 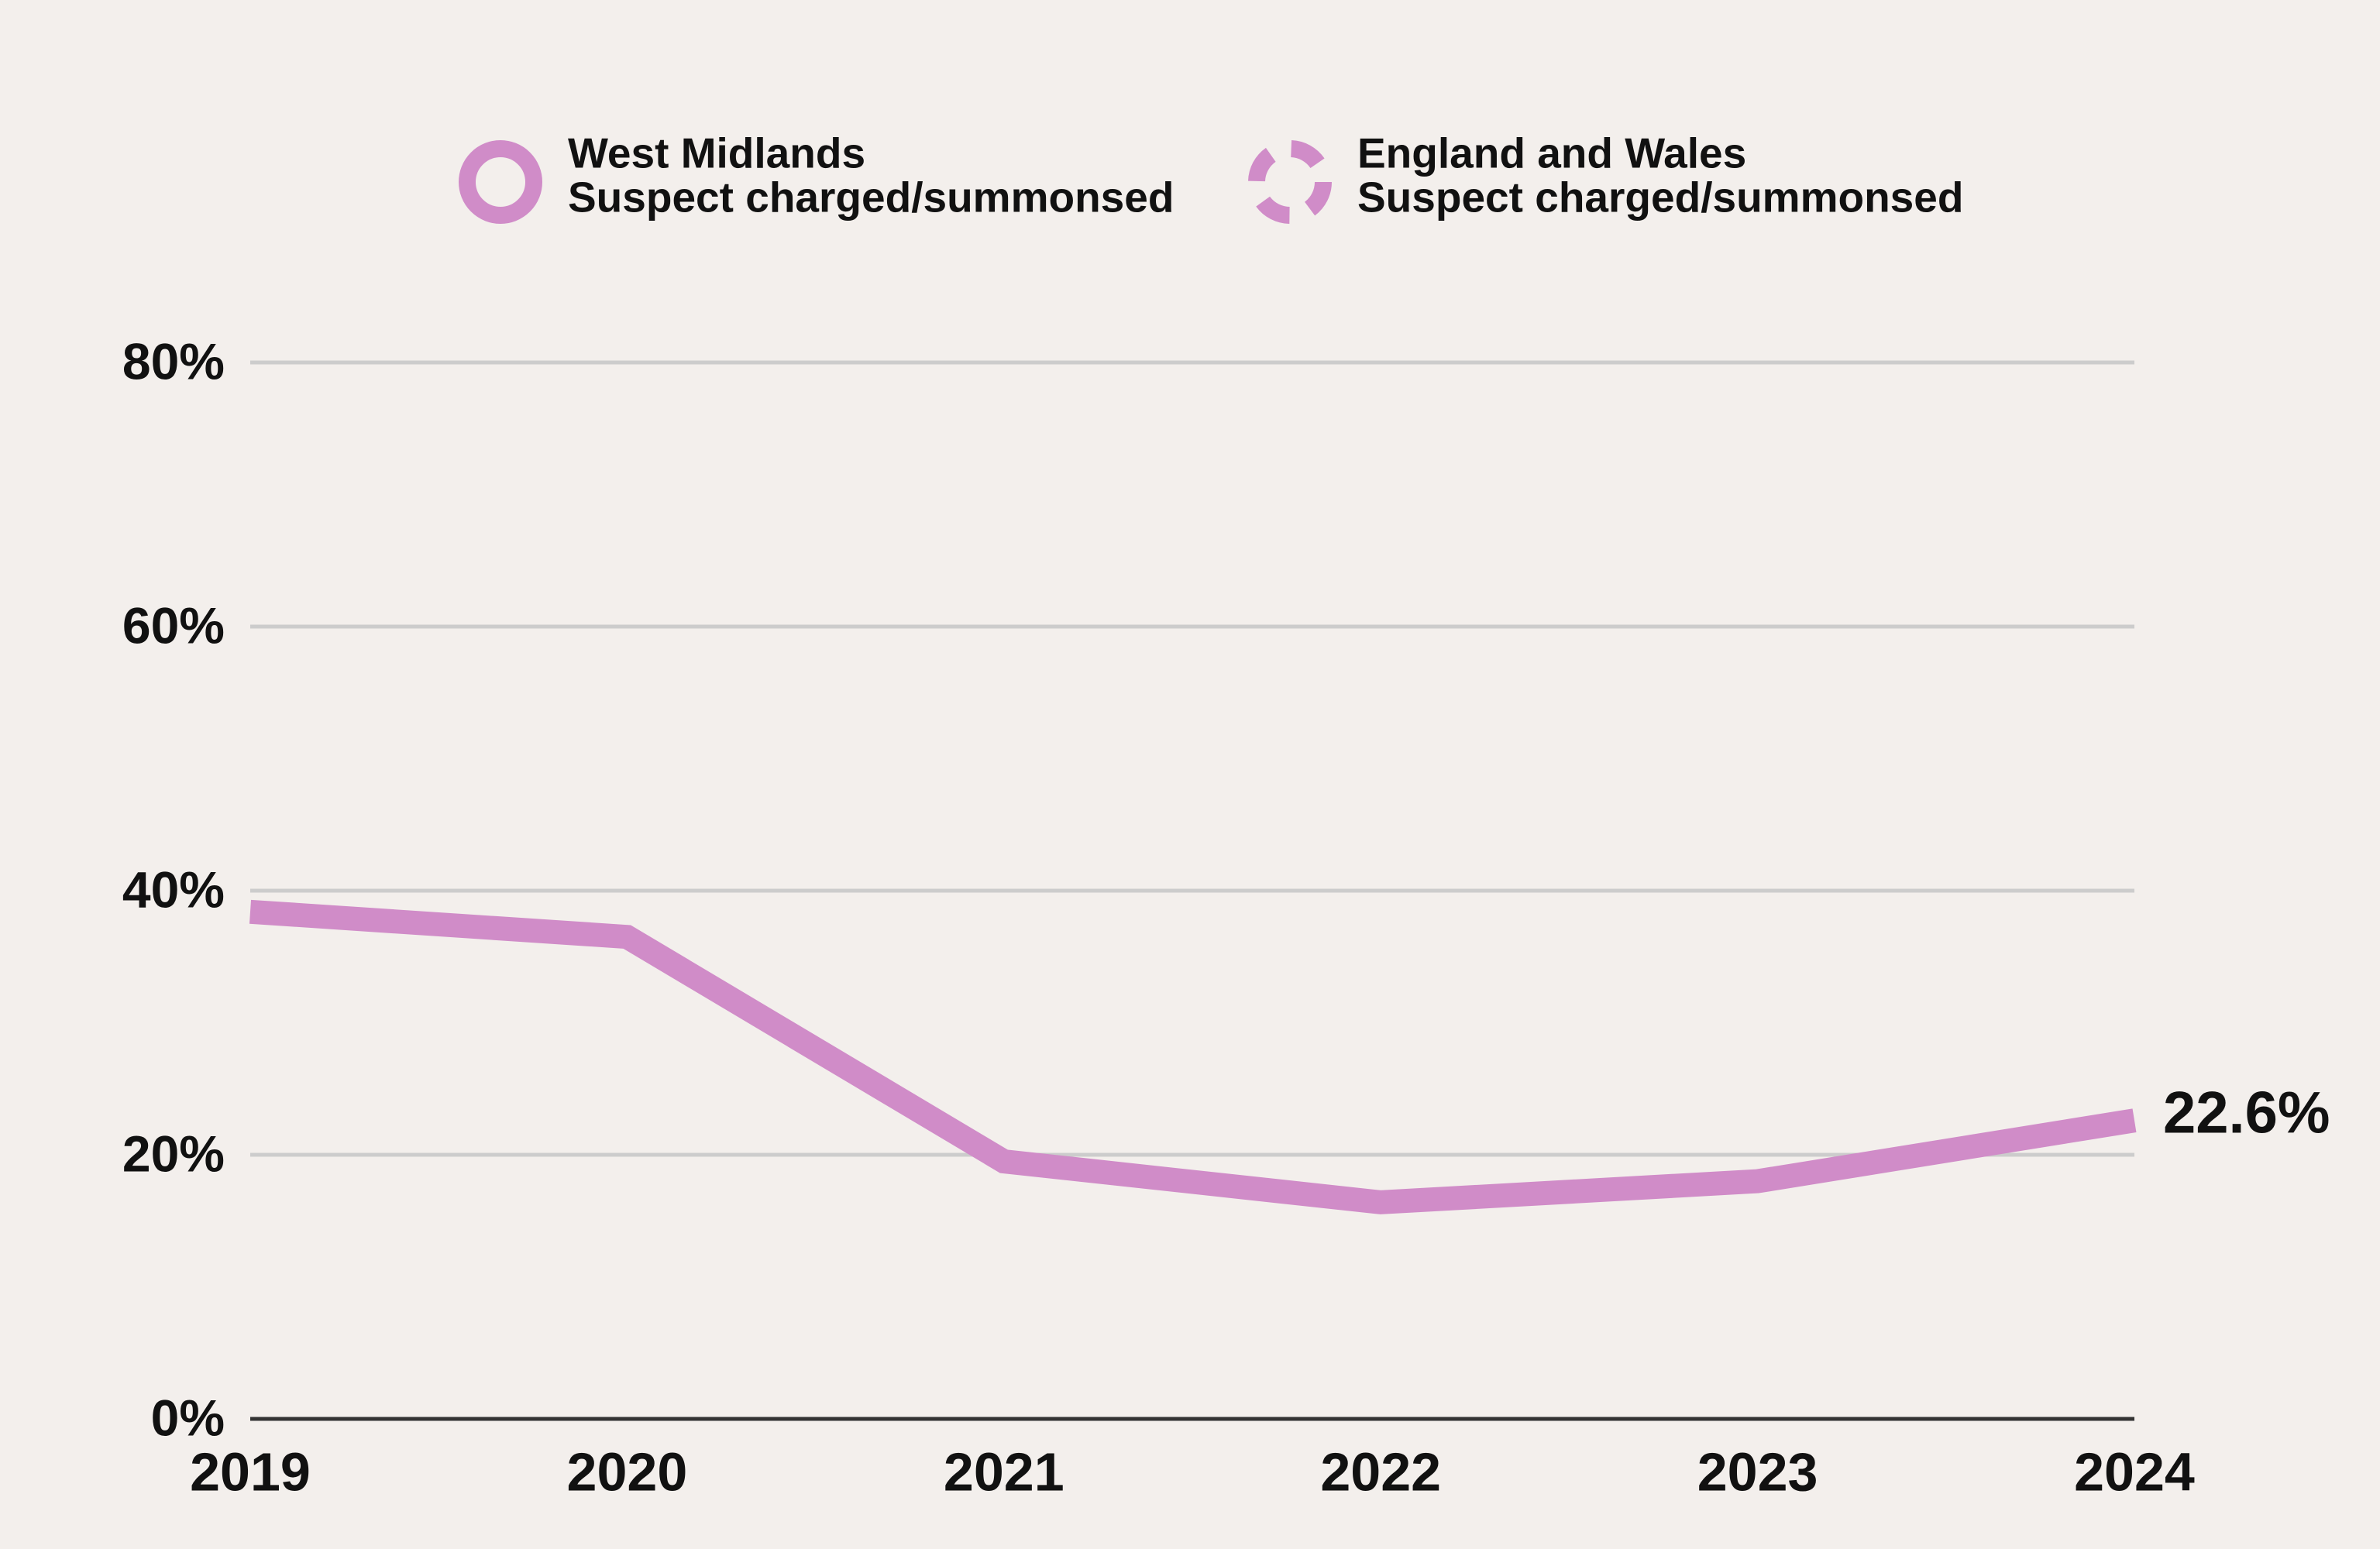 What do you see at coordinates (173, 625) in the screenshot?
I see `y-tick-label: 60%` at bounding box center [173, 625].